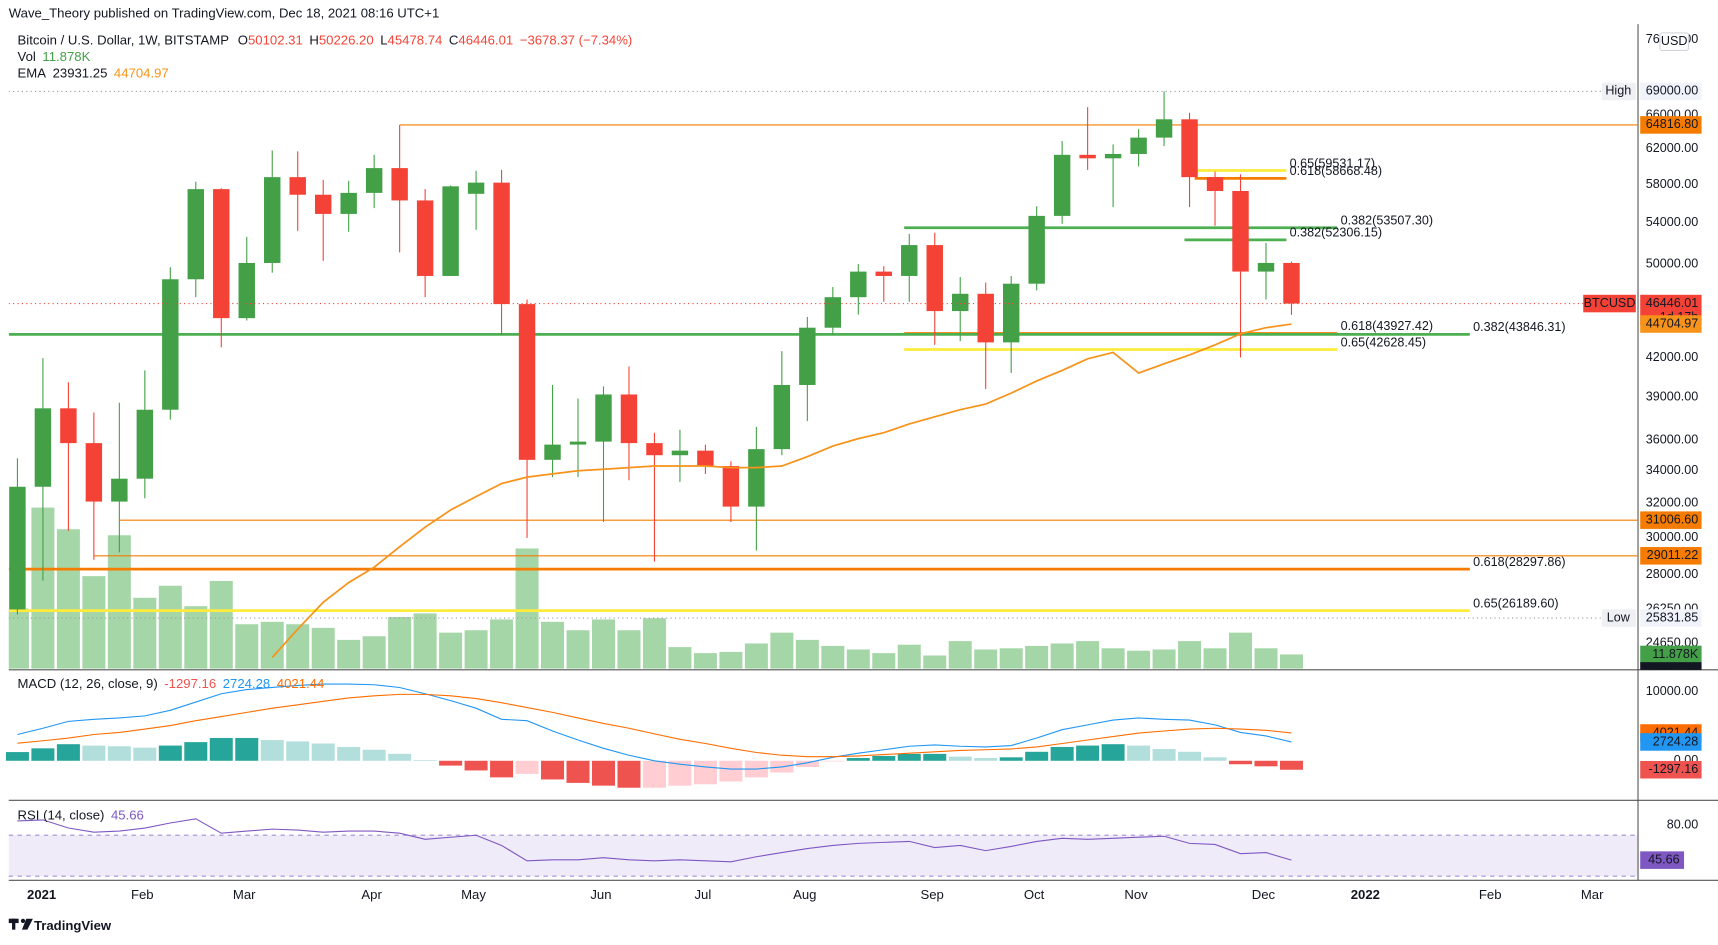 This screenshot has height=945, width=1718. I want to click on ema-legend: EMA 23931.25 44704.97, so click(93, 73).